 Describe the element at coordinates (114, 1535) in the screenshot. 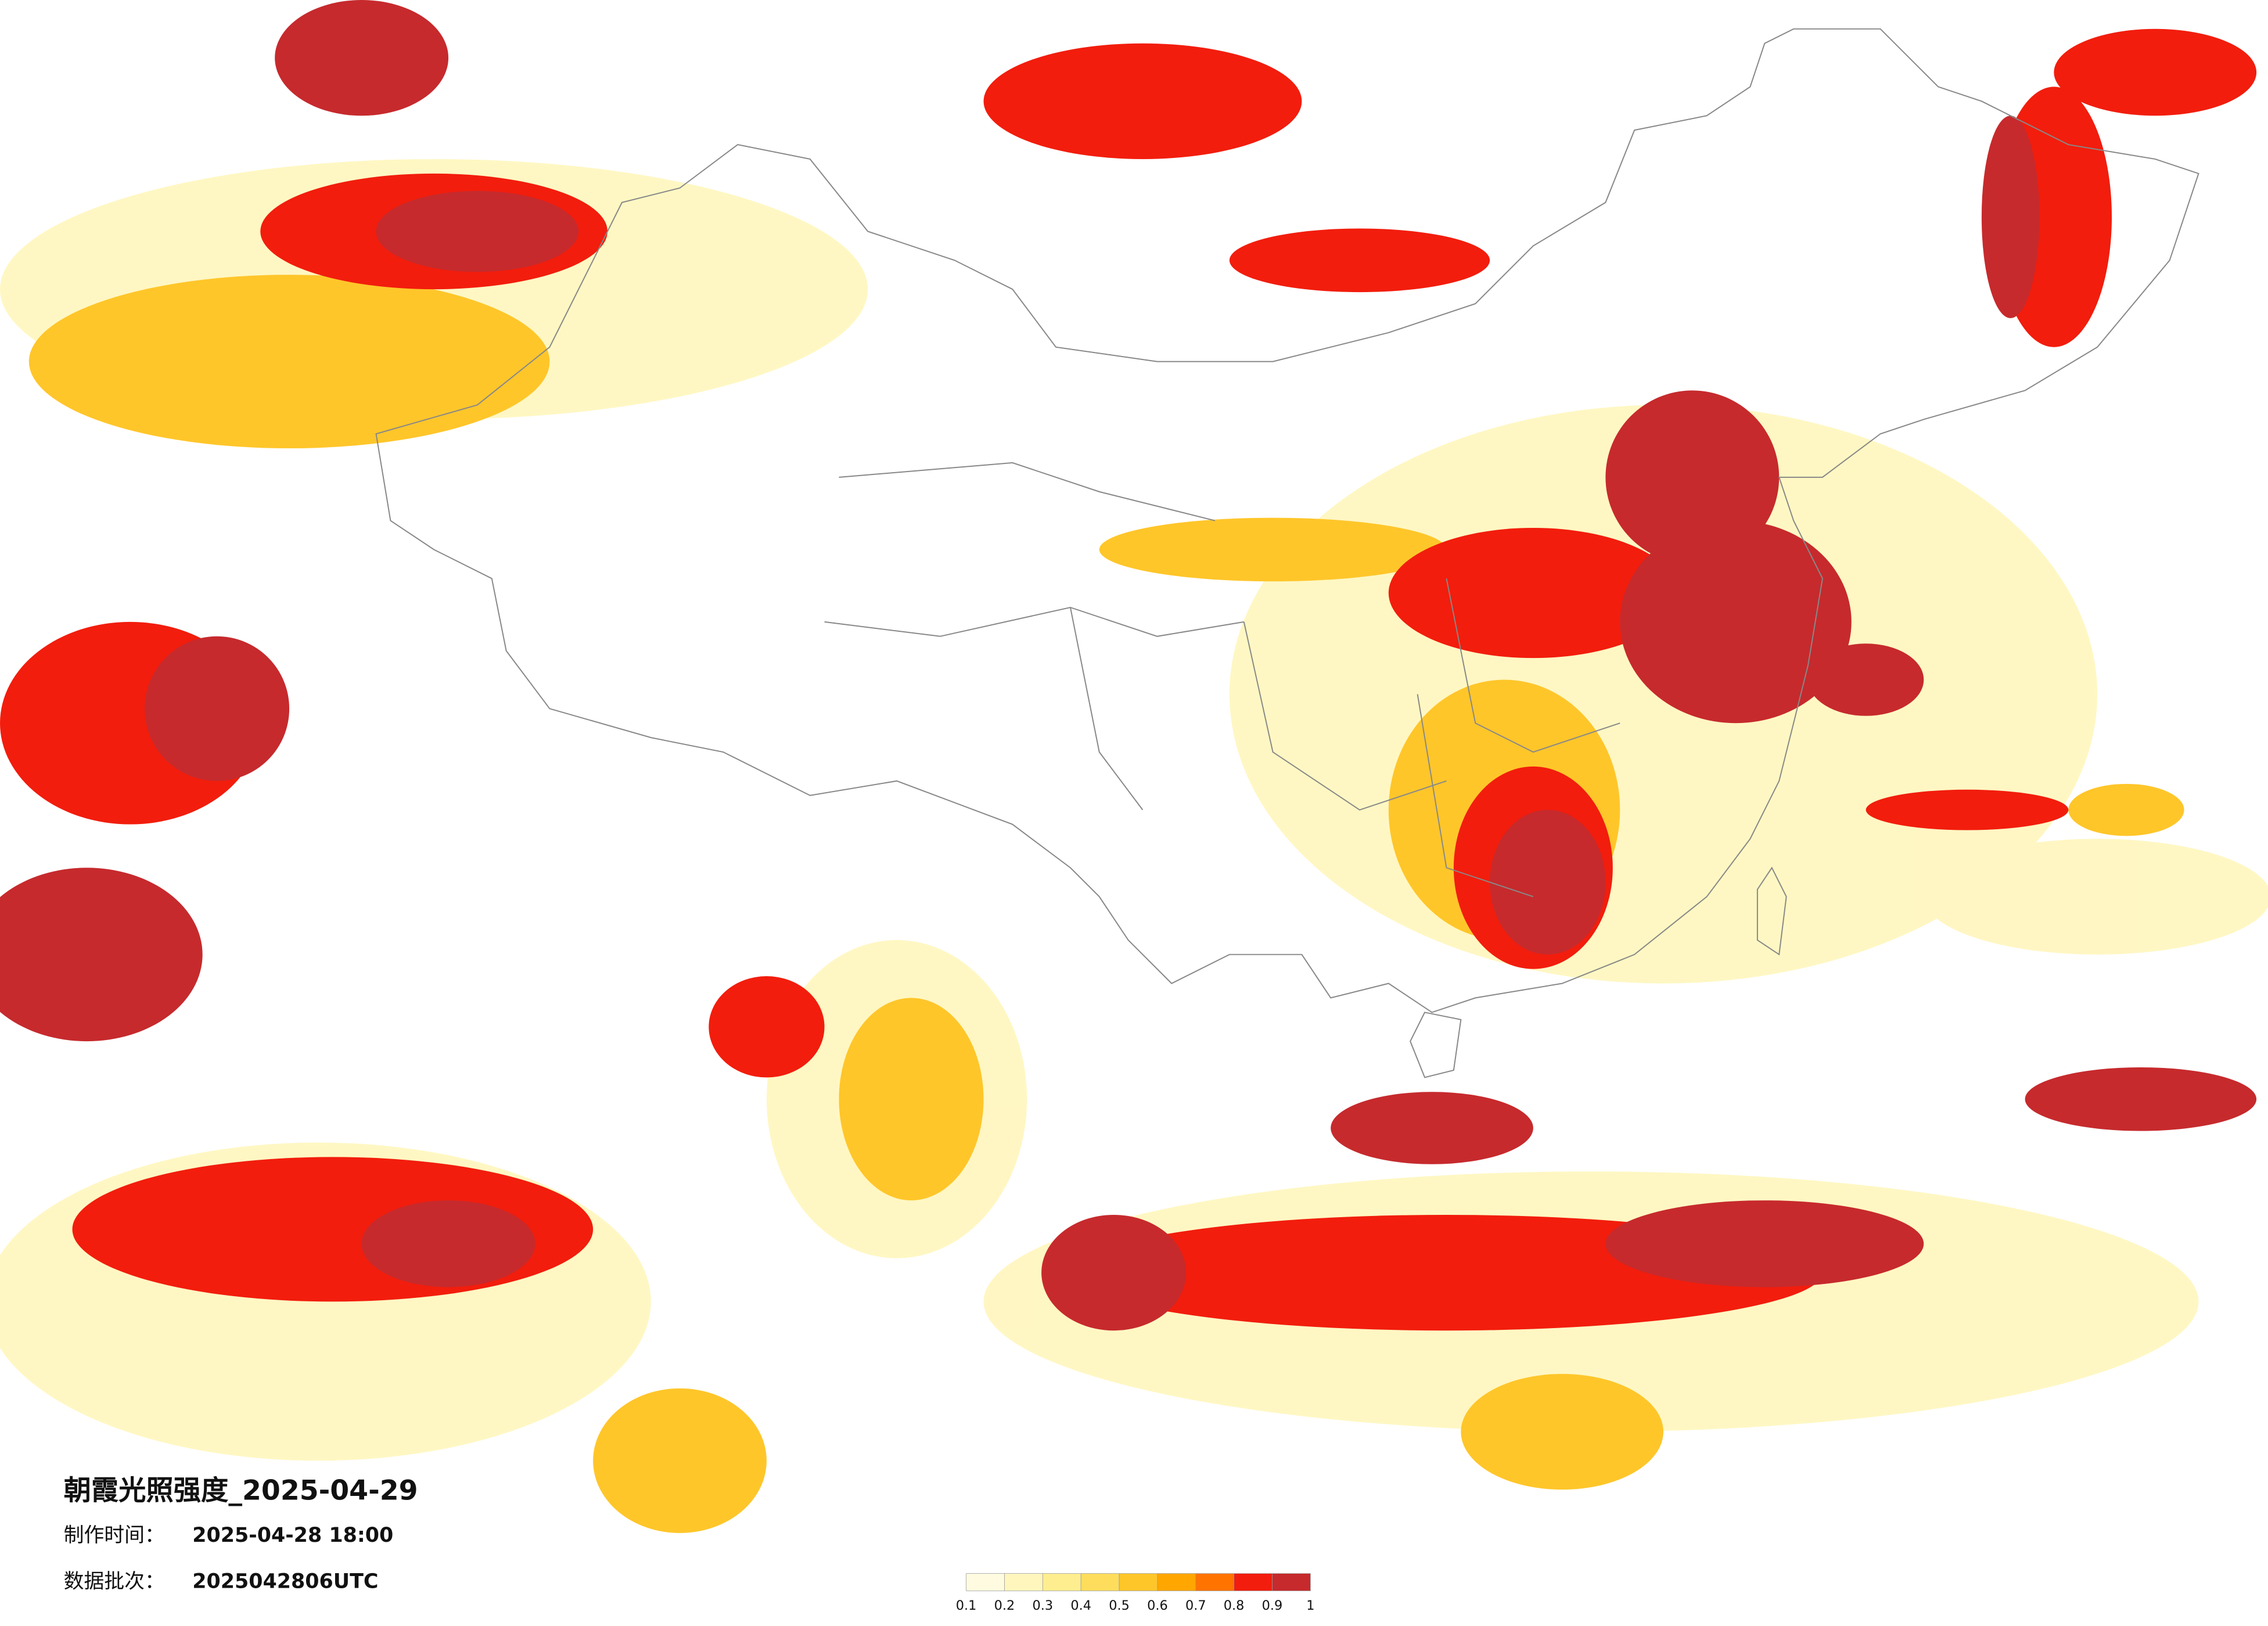

I see `make-time-label: 制作时间：` at that location.